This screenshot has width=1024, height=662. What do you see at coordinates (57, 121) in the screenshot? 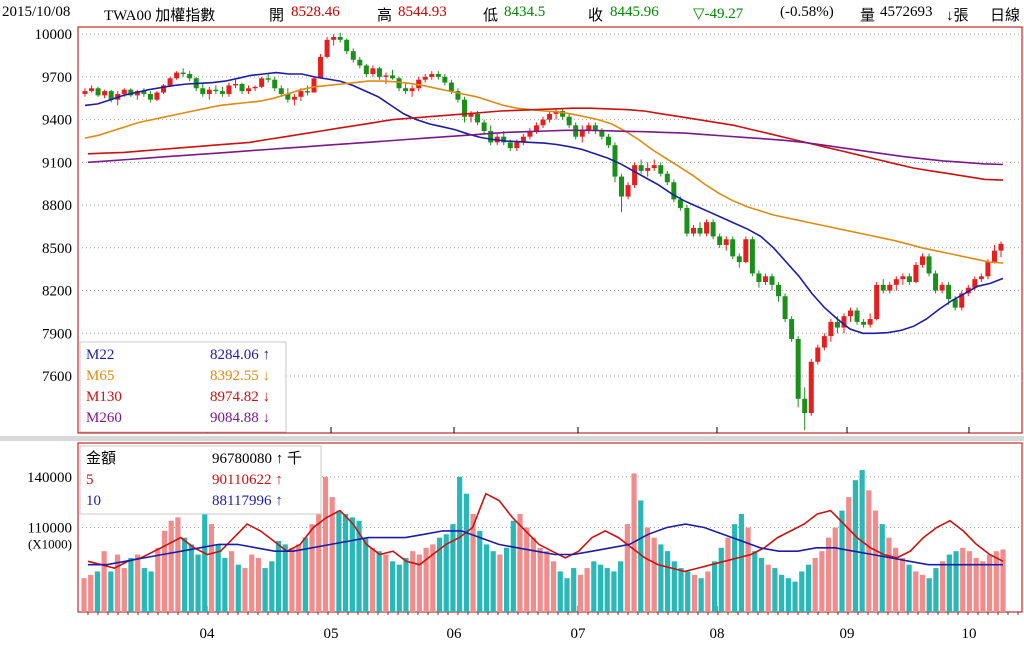
I see `price-tick-label: 9400` at bounding box center [57, 121].